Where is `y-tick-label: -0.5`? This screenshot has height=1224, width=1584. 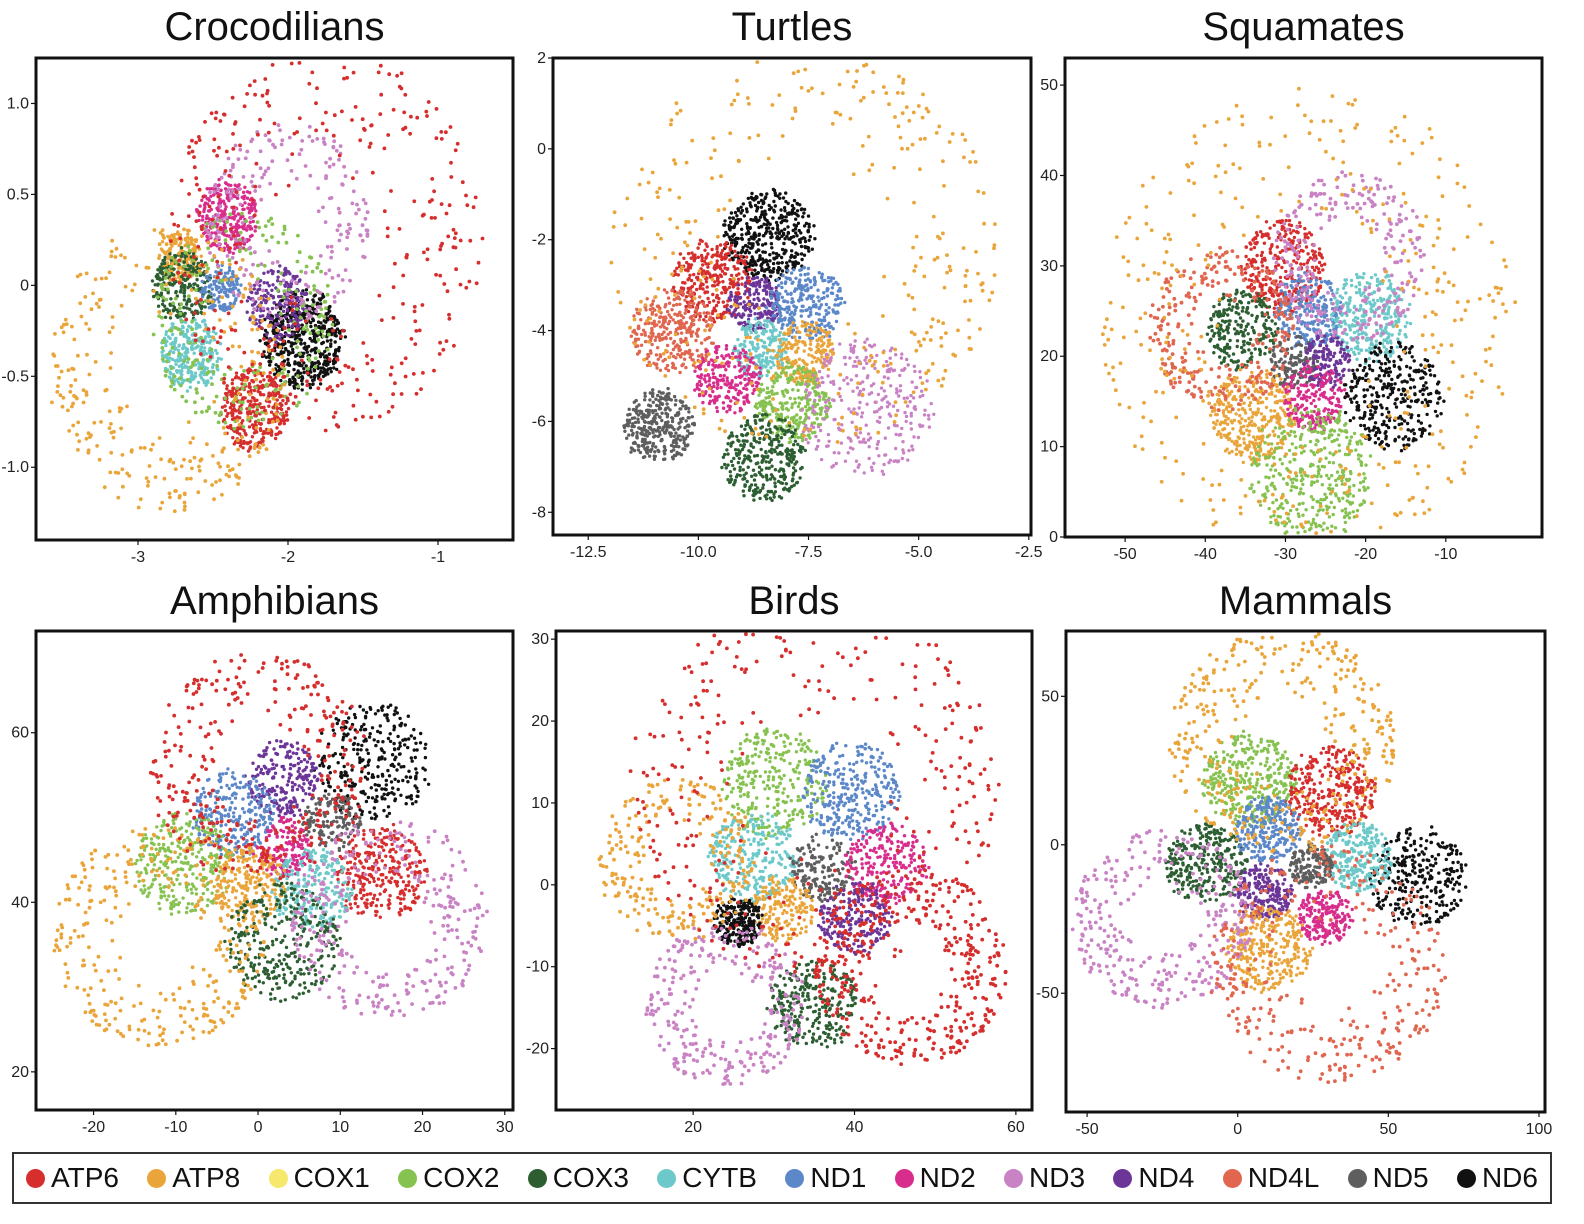 y-tick-label: -0.5 is located at coordinates (15, 376).